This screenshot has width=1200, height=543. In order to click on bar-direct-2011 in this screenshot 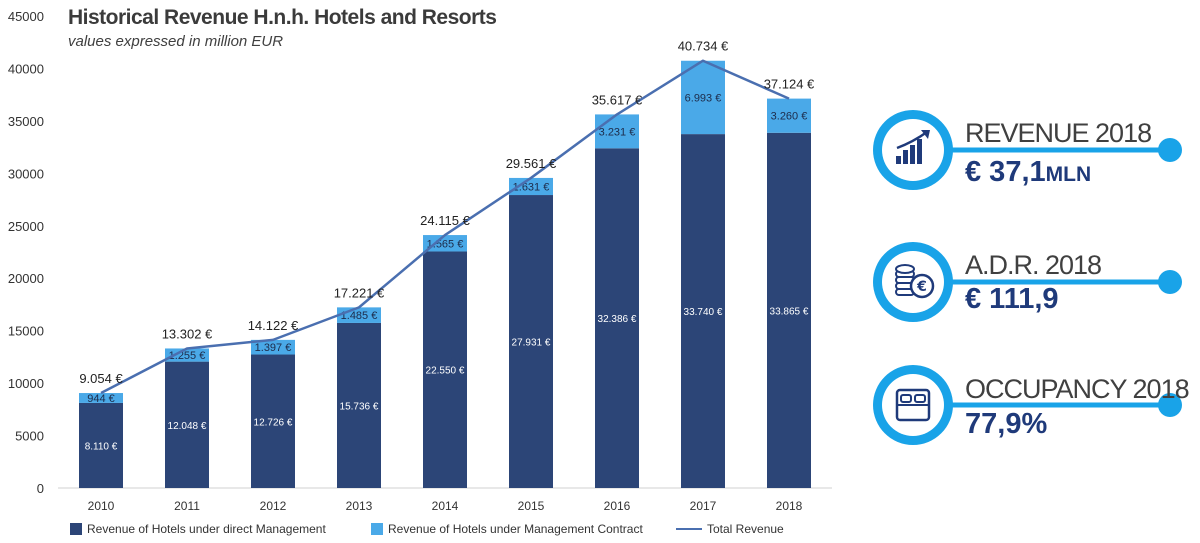, I will do `click(187, 424)`.